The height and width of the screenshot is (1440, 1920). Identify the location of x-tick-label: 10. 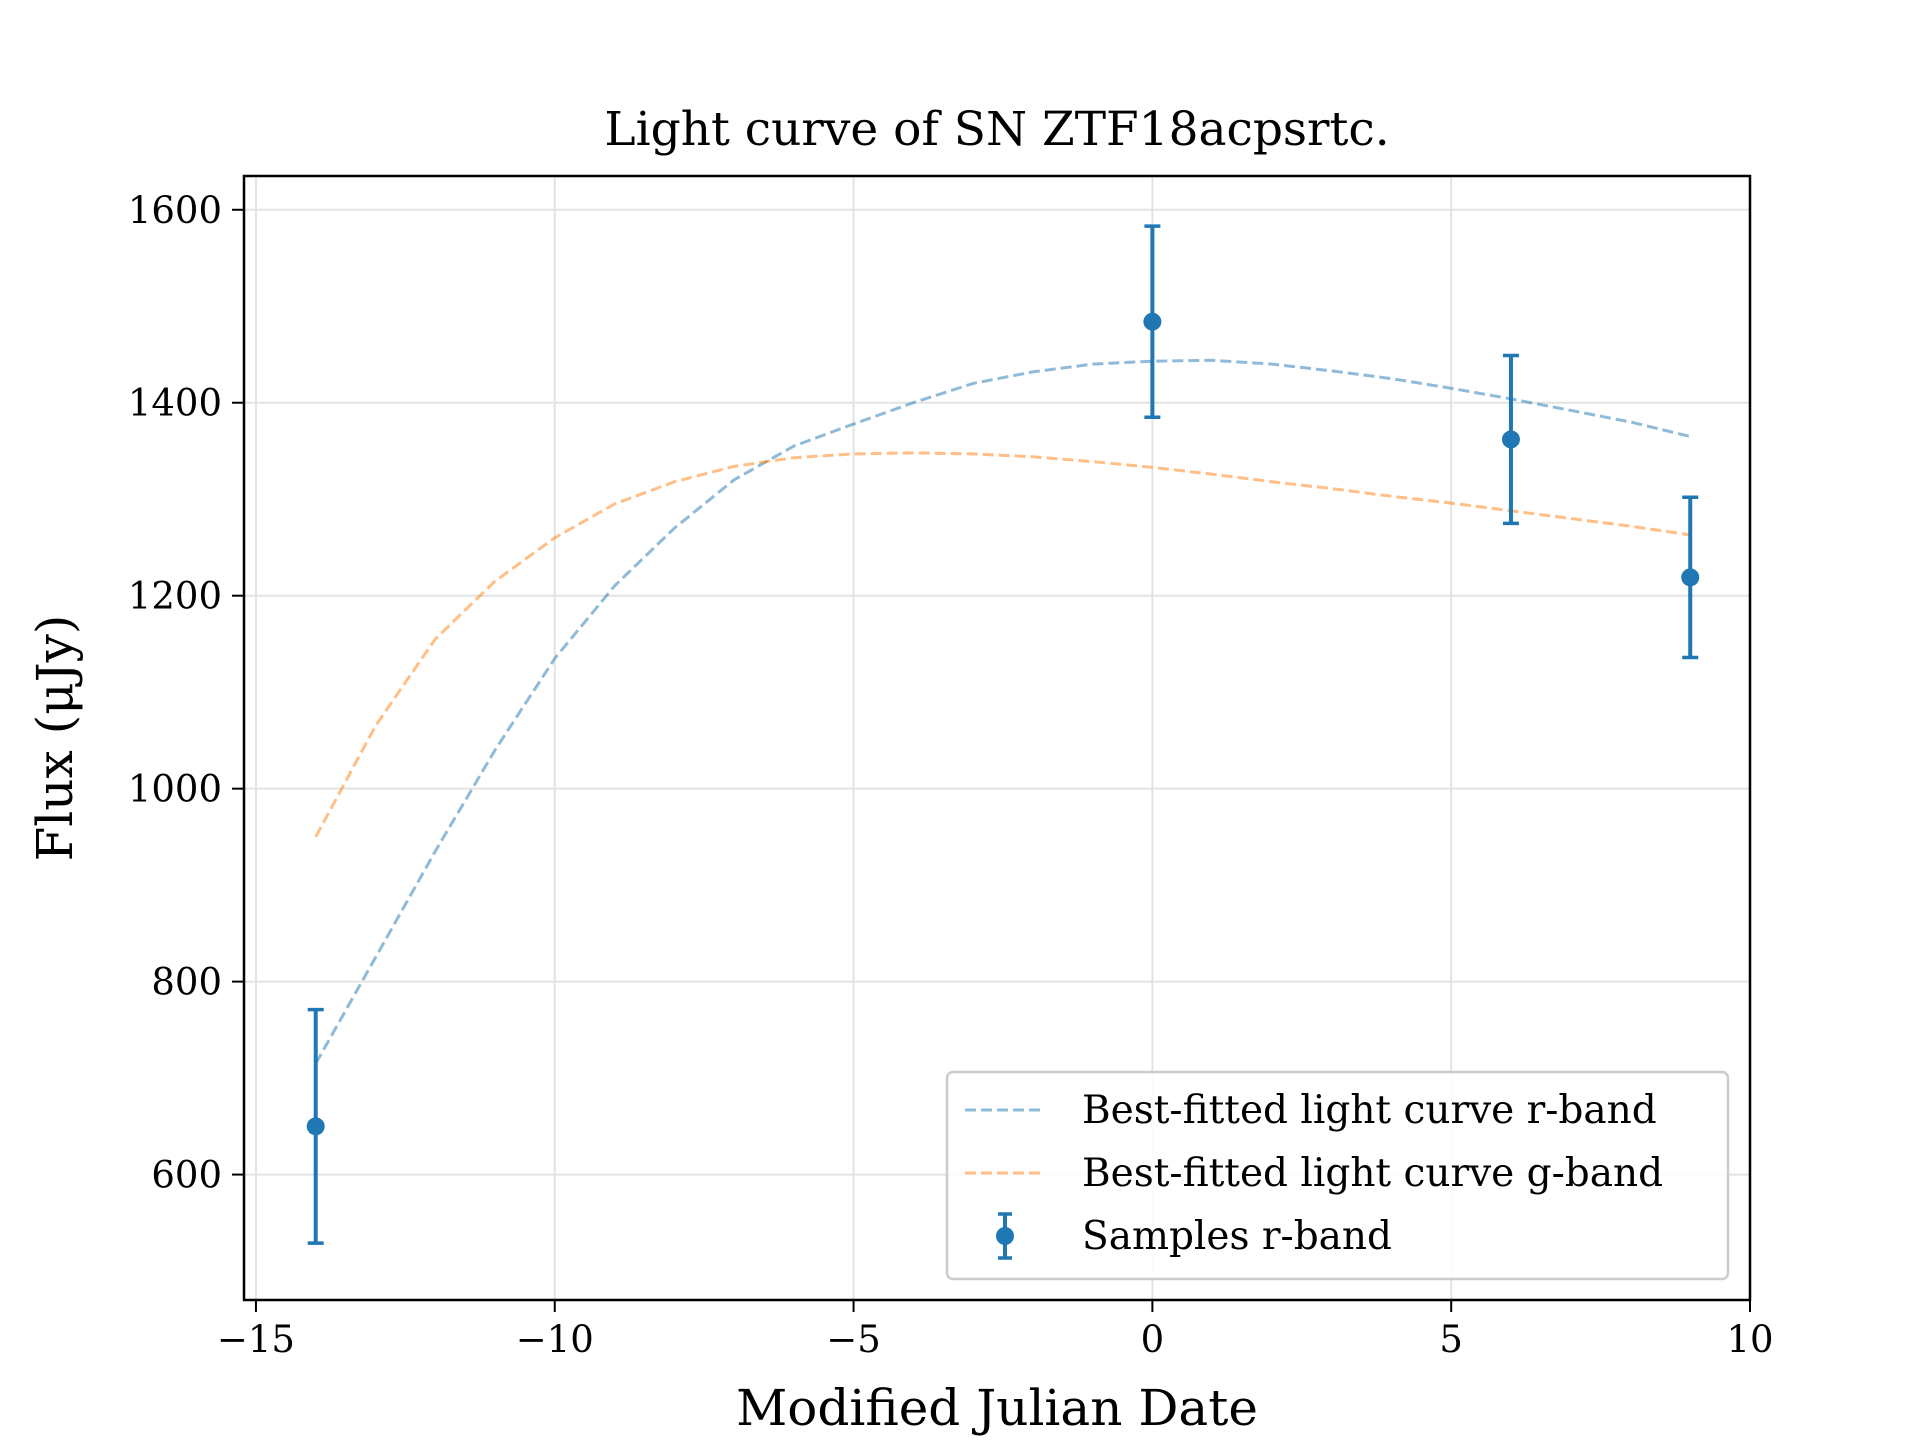
(1749, 1339).